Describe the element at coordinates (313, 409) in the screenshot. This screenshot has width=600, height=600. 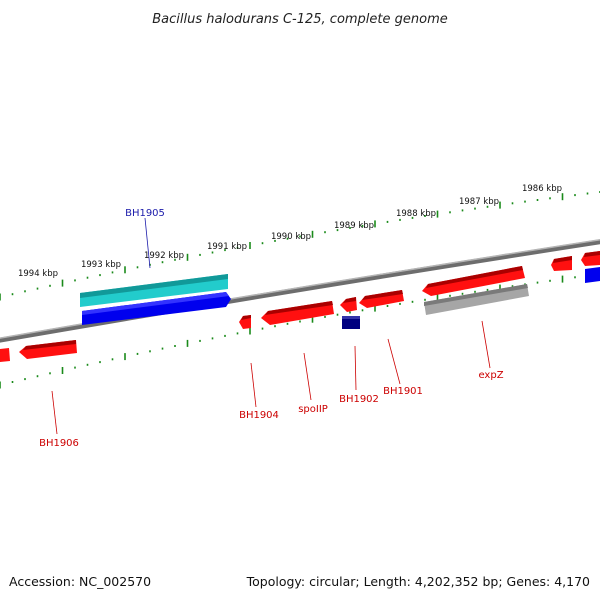
I see `gene-label-spoiip: spoIIP` at that location.